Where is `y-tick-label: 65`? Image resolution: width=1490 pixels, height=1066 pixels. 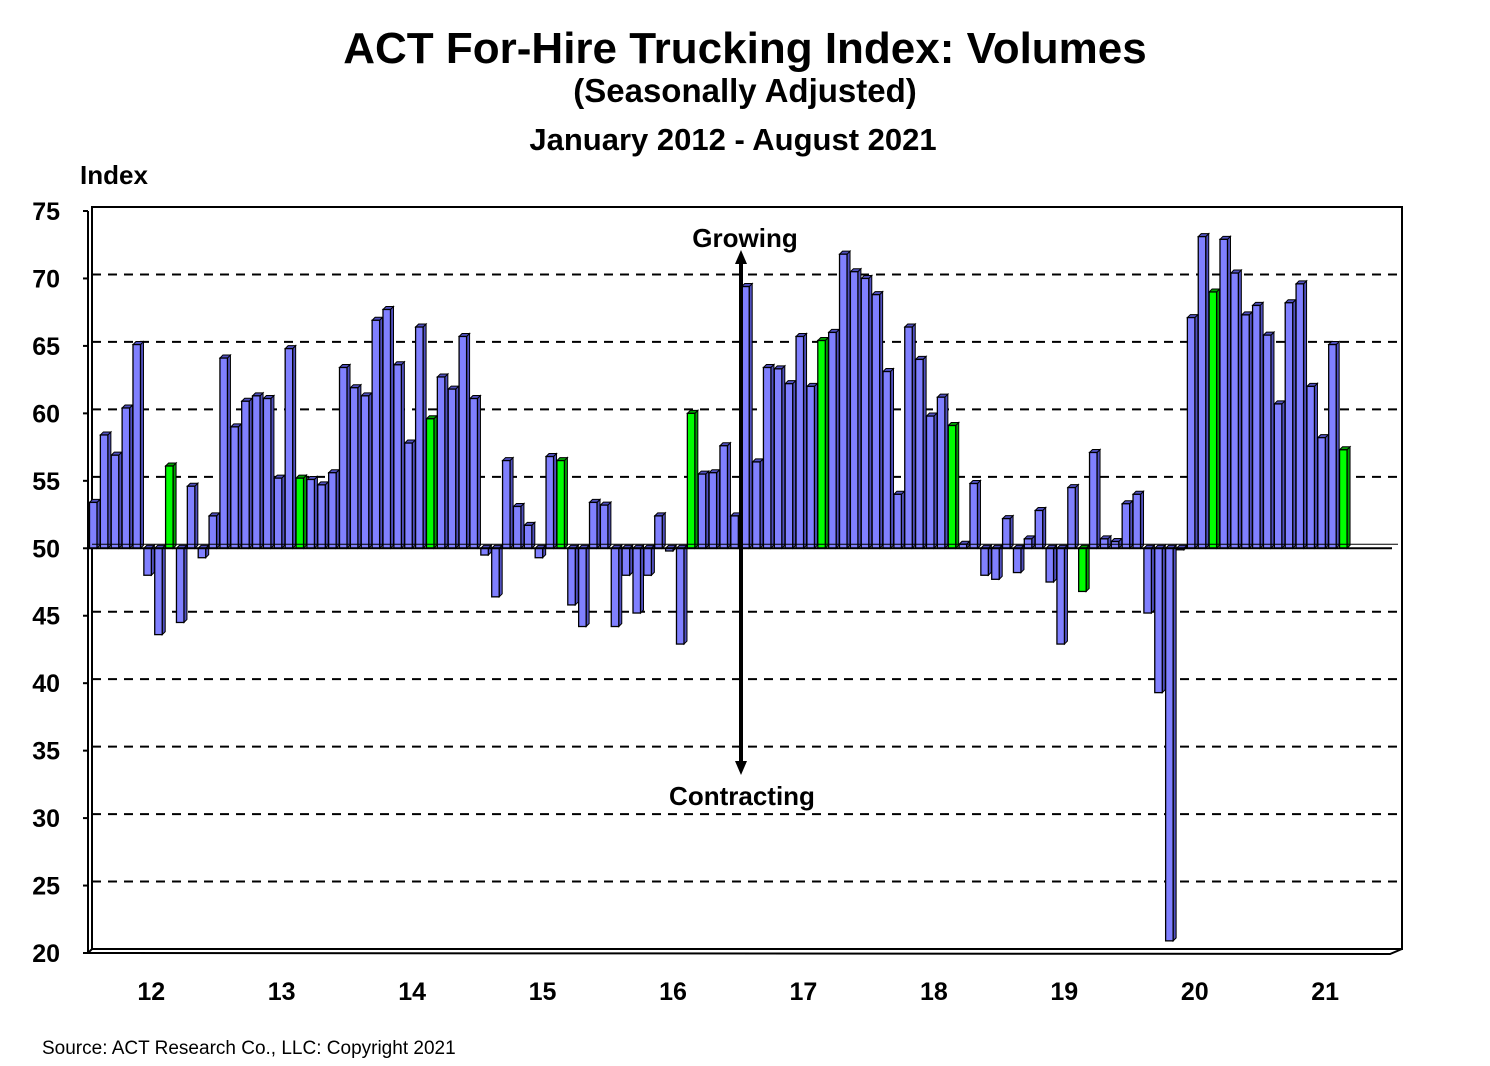
y-tick-label: 65 is located at coordinates (46, 347).